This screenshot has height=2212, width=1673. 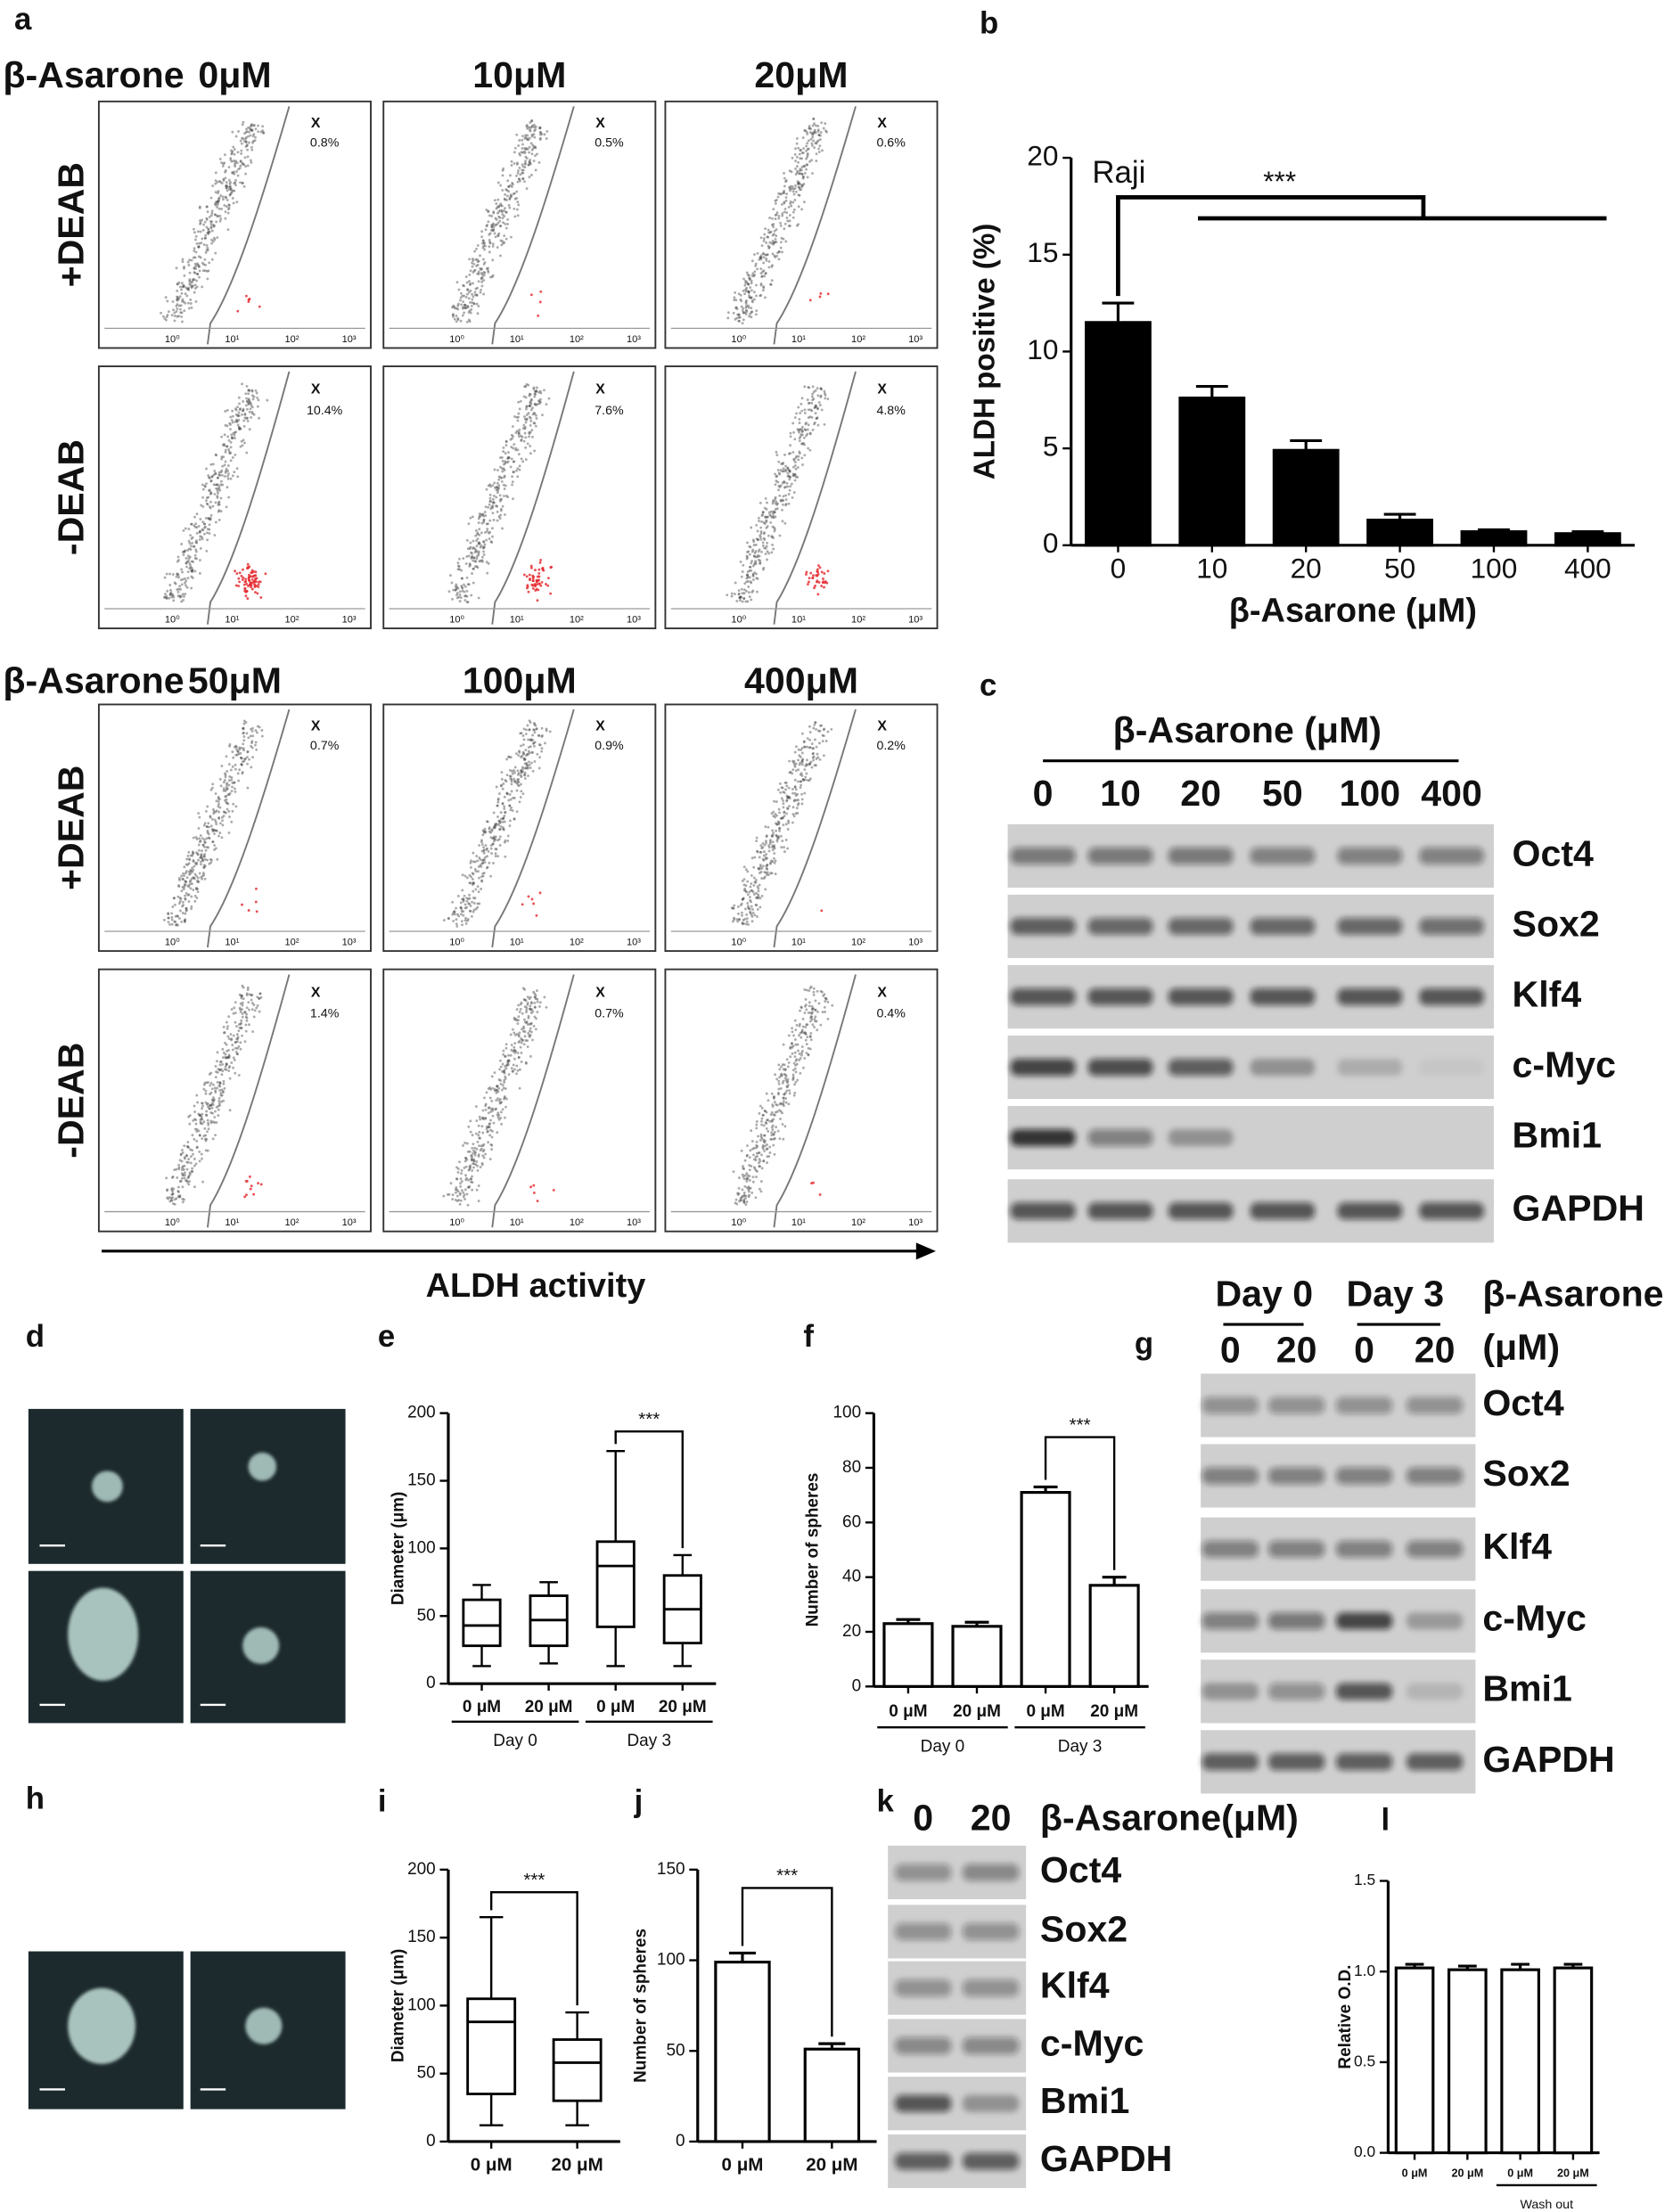 What do you see at coordinates (915, 1222) in the screenshot?
I see `flow-tick-label: 10³` at bounding box center [915, 1222].